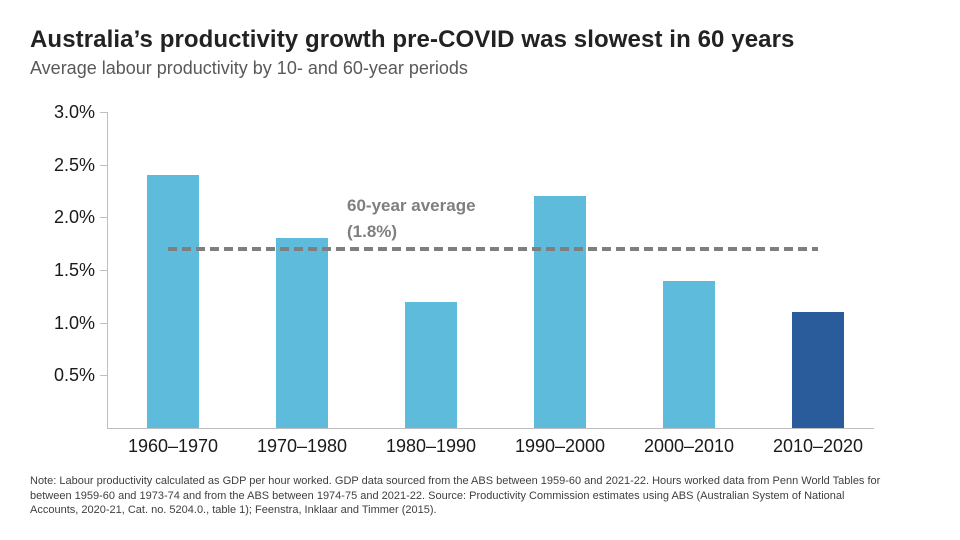 The image size is (960, 540). Describe the element at coordinates (818, 446) in the screenshot. I see `x-tick-label: 2010–2020` at that location.